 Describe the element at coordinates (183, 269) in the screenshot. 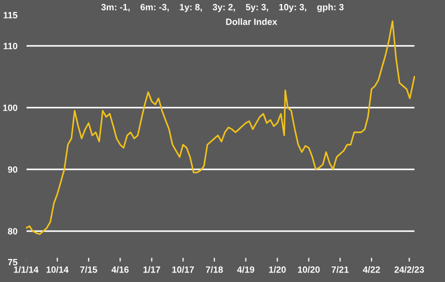

I see `x-tick-label: 10/17` at that location.